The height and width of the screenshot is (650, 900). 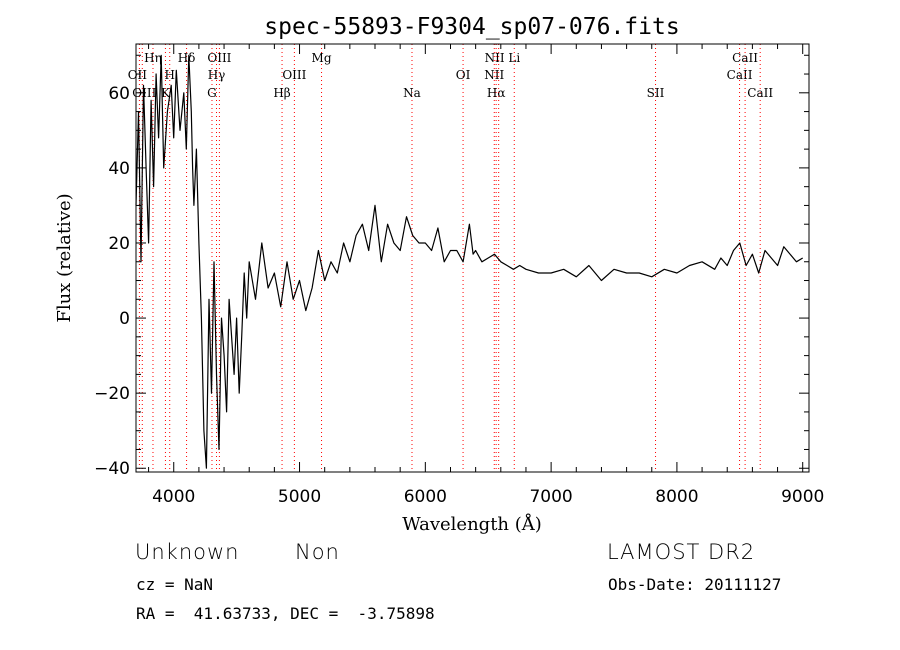 What do you see at coordinates (676, 497) in the screenshot?
I see `x-tick-label: 8000` at bounding box center [676, 497].